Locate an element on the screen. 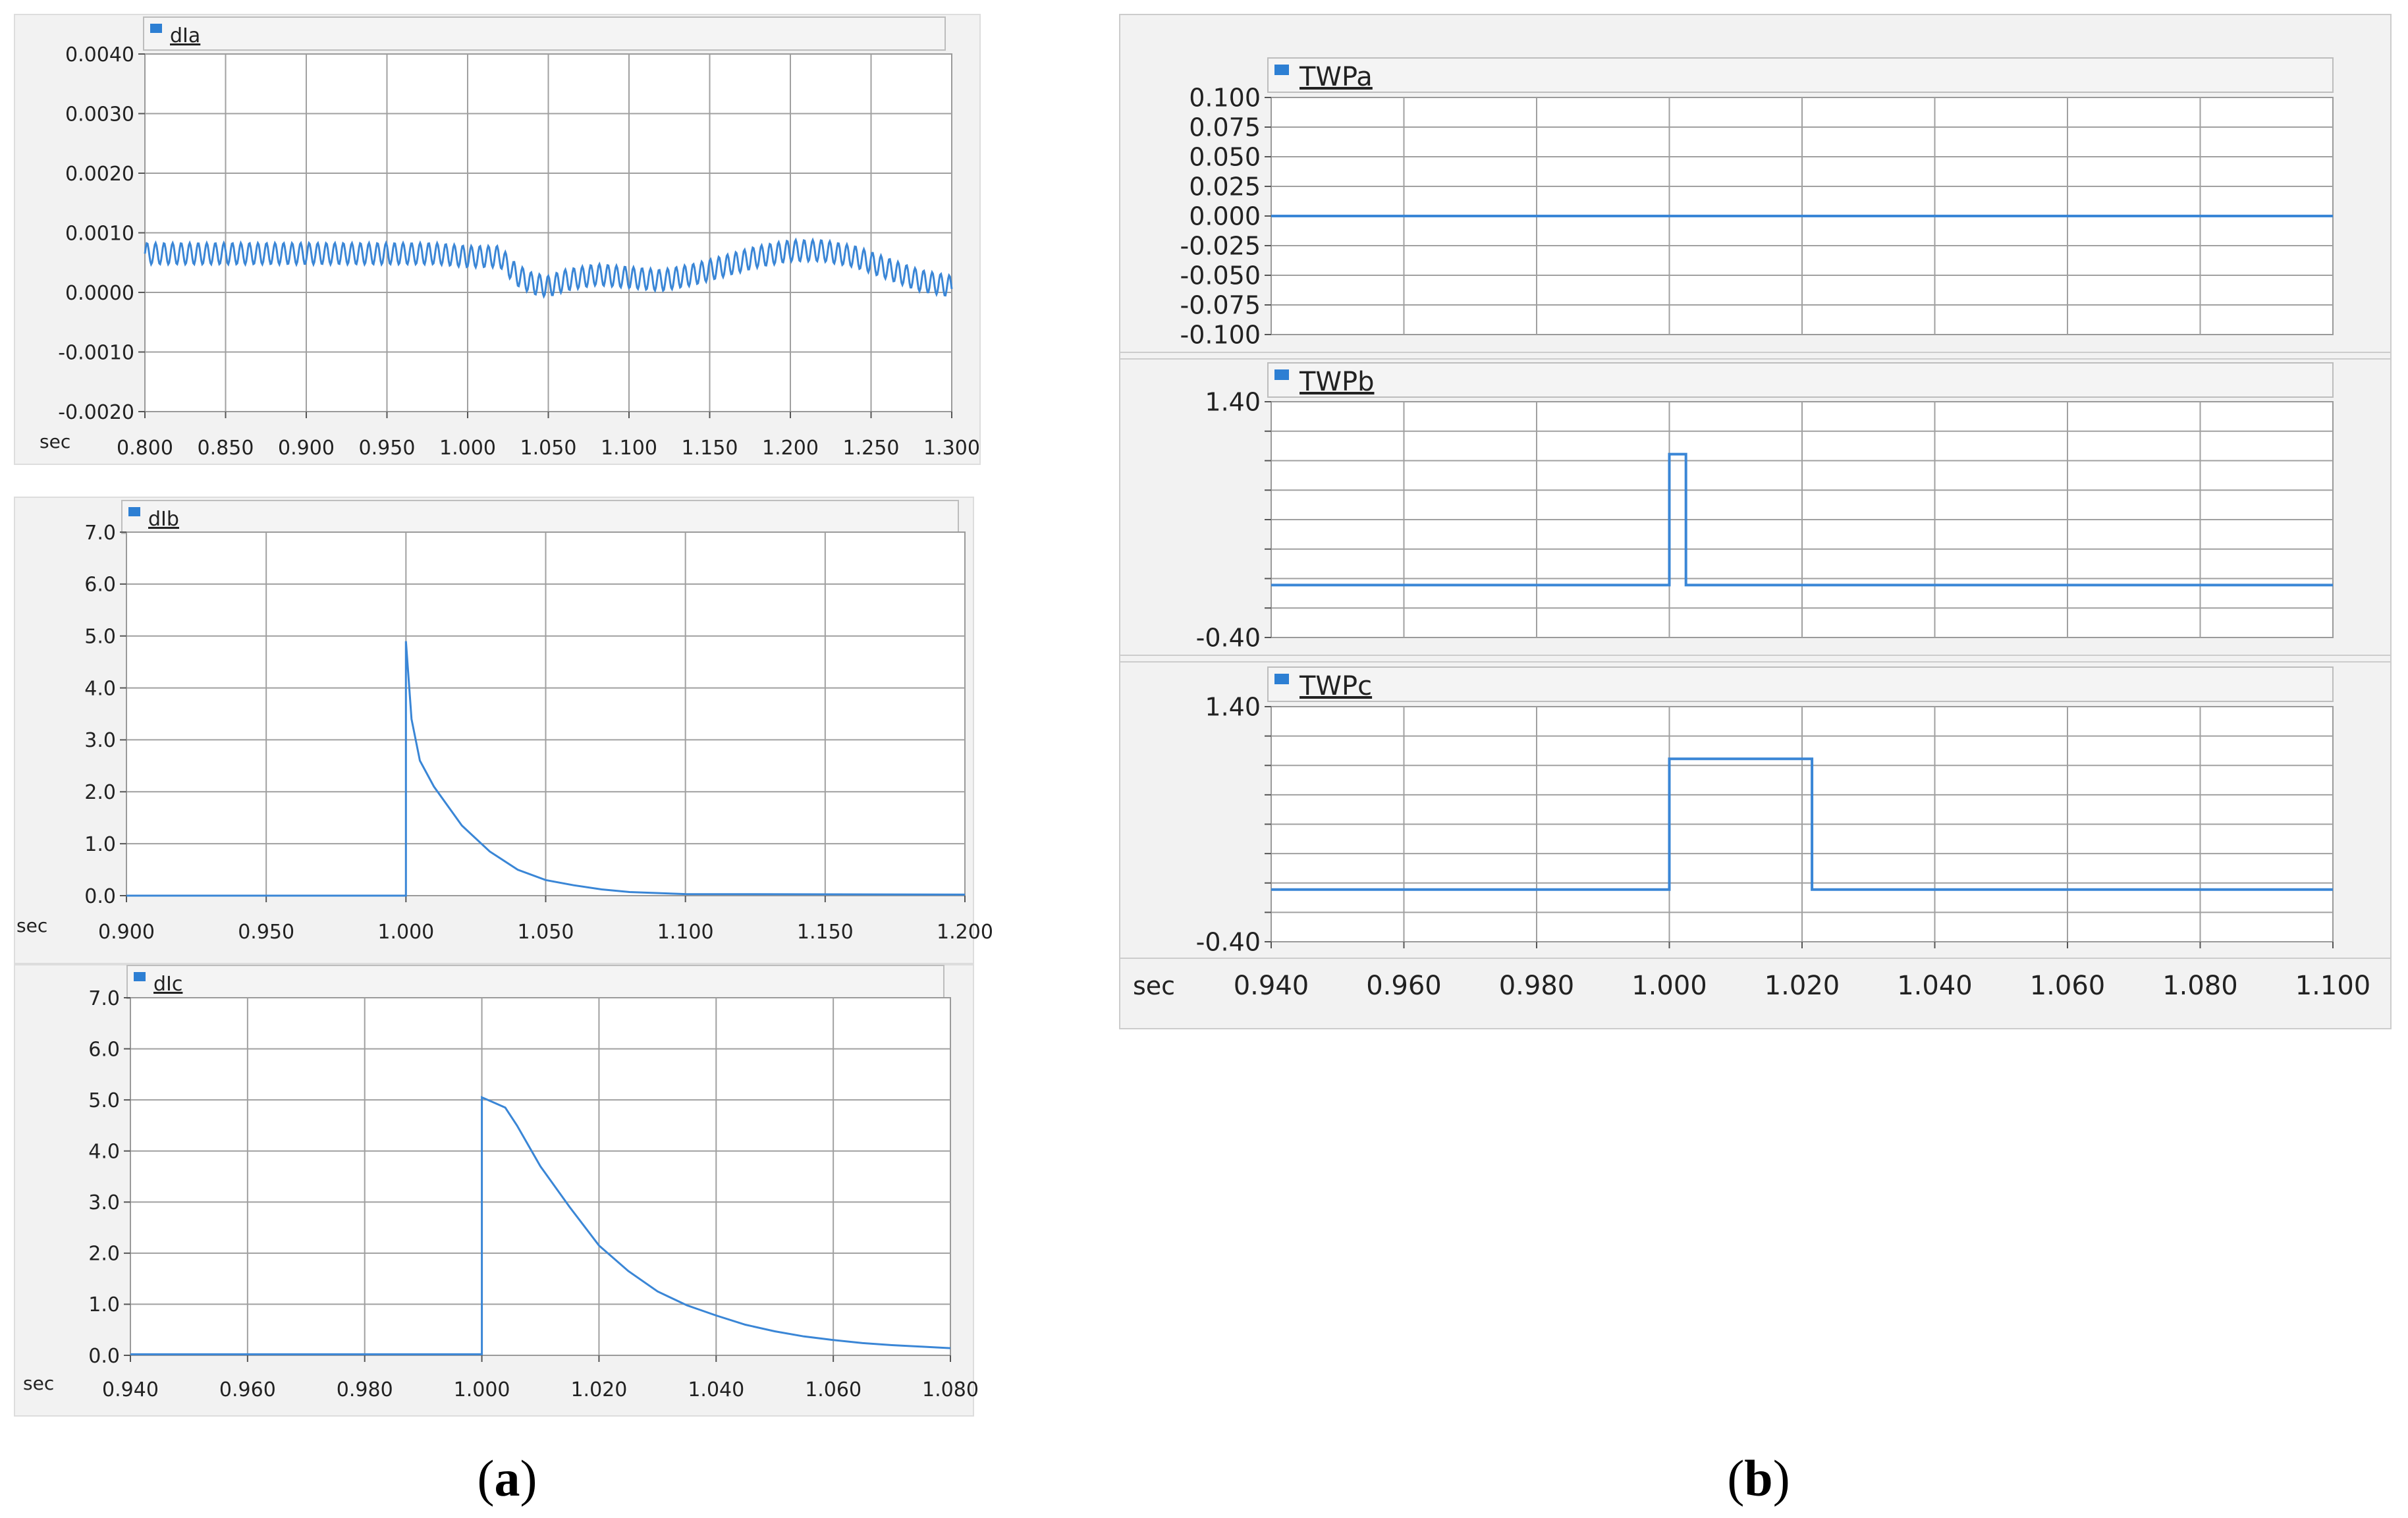 This screenshot has height=1518, width=2408. legend-label: TWPb is located at coordinates (1337, 382).